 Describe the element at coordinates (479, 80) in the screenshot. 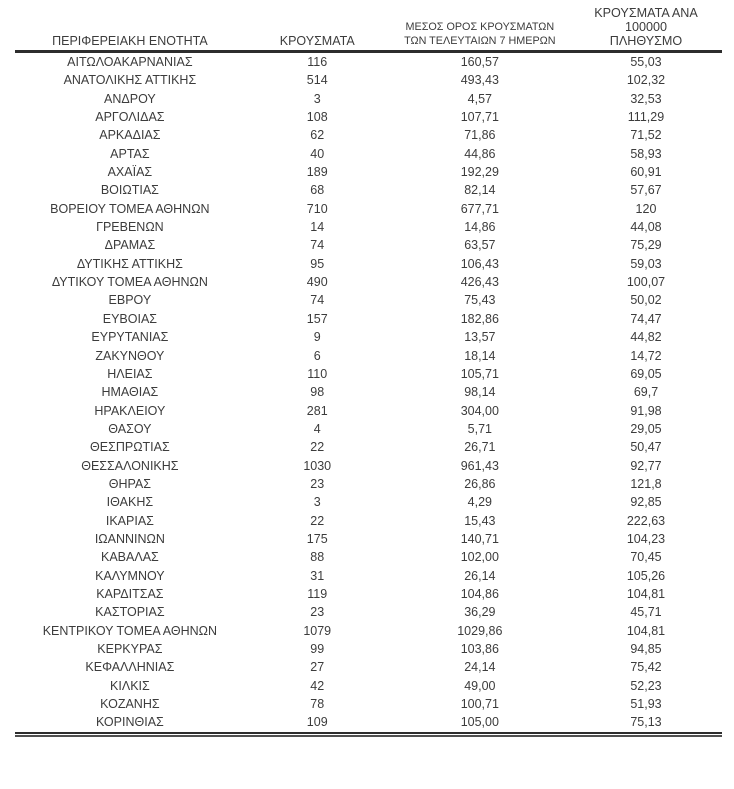

I see `avg7-cell: 493,43` at that location.